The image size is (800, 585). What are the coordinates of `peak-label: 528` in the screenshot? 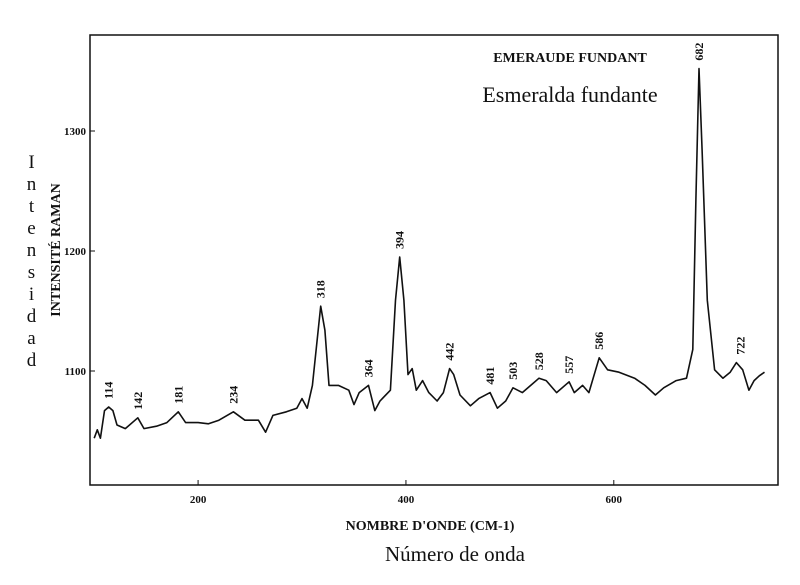 It's located at (539, 361).